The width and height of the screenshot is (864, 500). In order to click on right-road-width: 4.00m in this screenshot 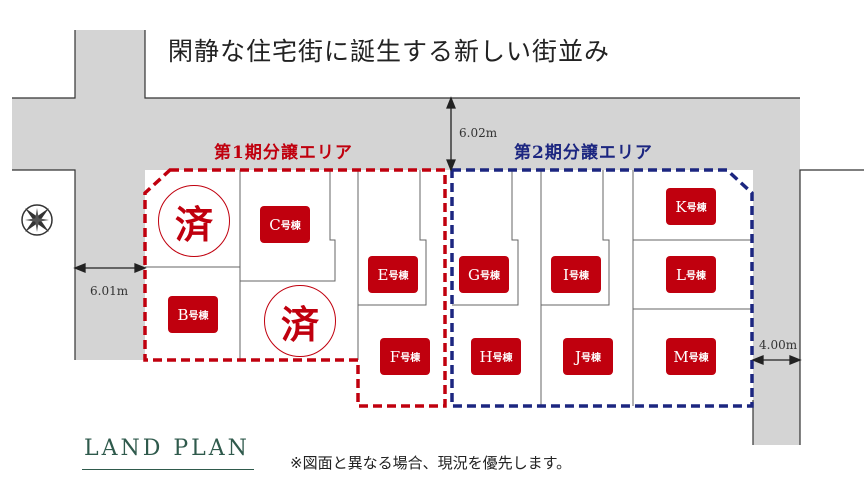, I will do `click(778, 345)`.